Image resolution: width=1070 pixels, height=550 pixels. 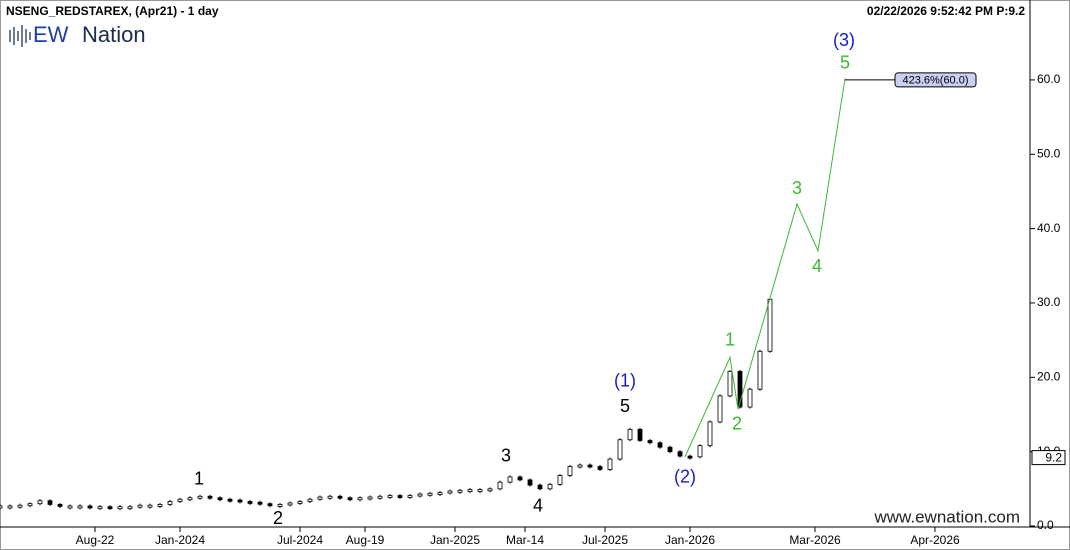 I want to click on x-tick-label: Aug-19, so click(x=365, y=540).